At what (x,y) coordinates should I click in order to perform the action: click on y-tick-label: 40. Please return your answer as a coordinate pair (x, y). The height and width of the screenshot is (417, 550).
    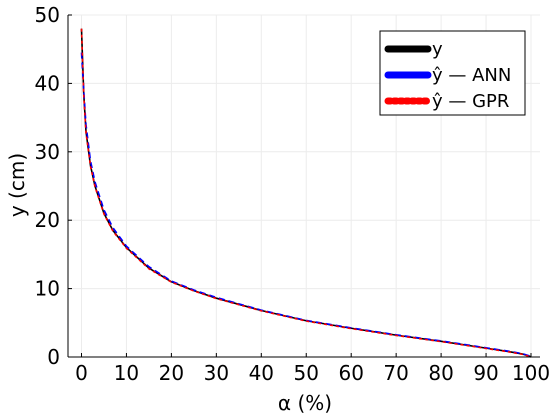
    Looking at the image, I should click on (47, 83).